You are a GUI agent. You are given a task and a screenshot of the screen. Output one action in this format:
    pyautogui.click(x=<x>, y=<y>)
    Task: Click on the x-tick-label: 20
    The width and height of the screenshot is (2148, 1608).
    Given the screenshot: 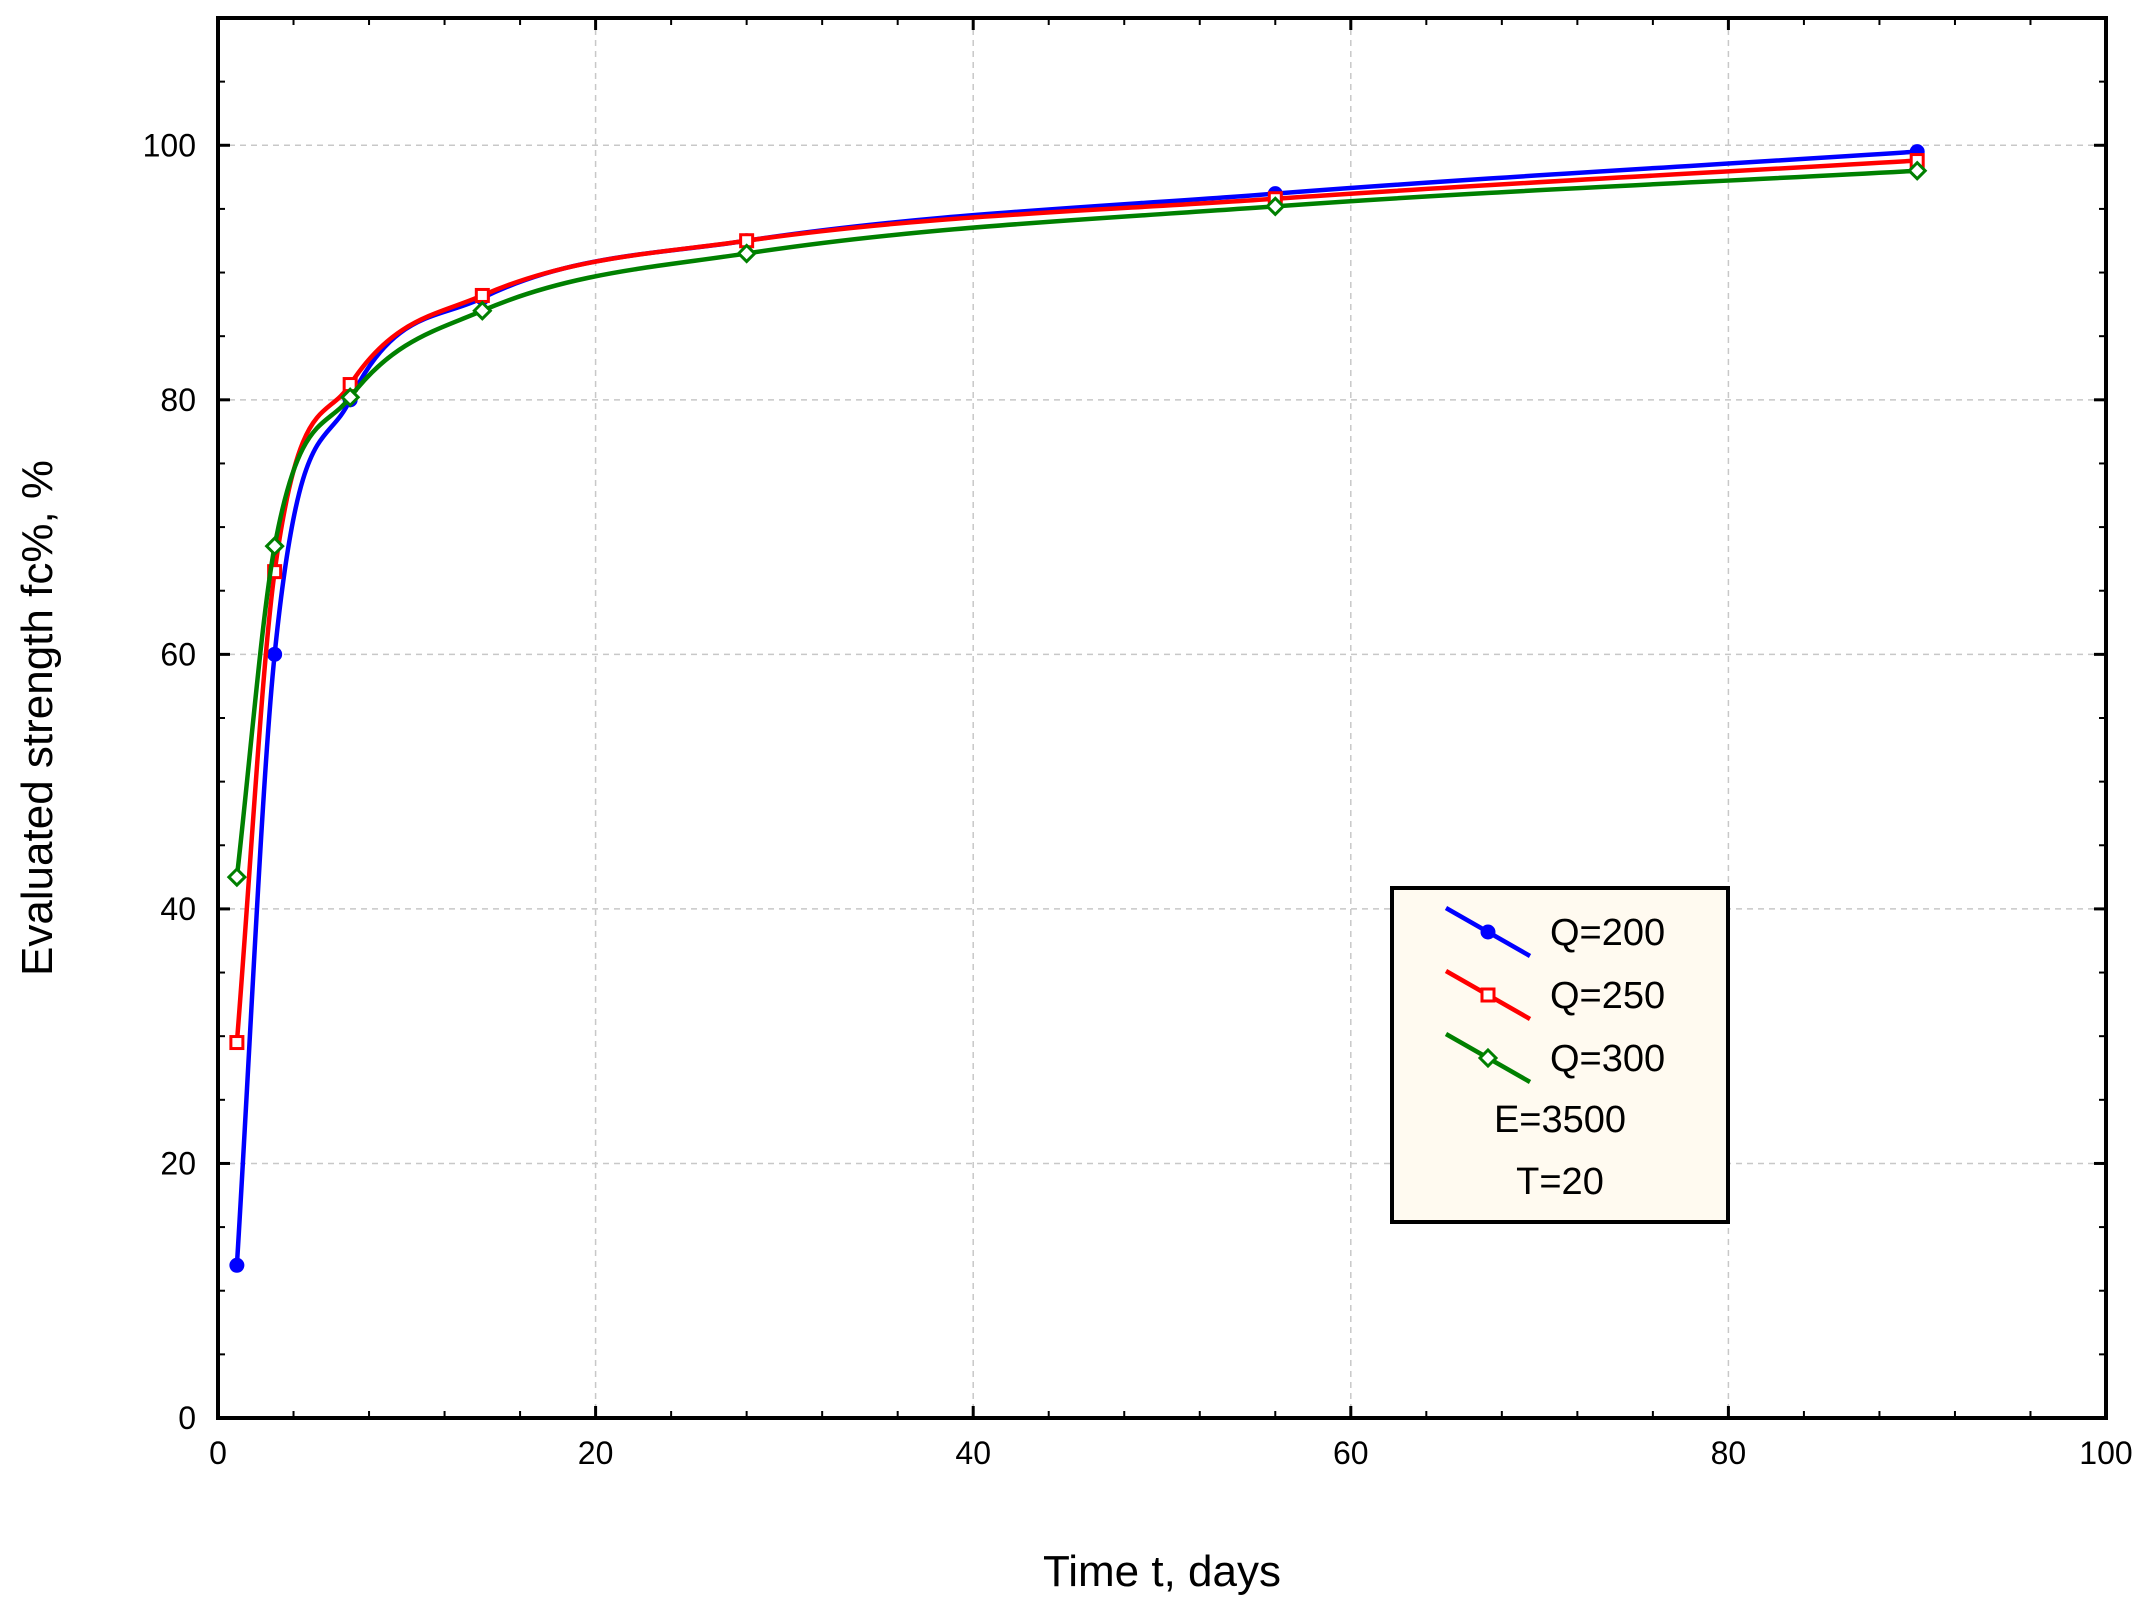 What is the action you would take?
    pyautogui.click(x=596, y=1453)
    